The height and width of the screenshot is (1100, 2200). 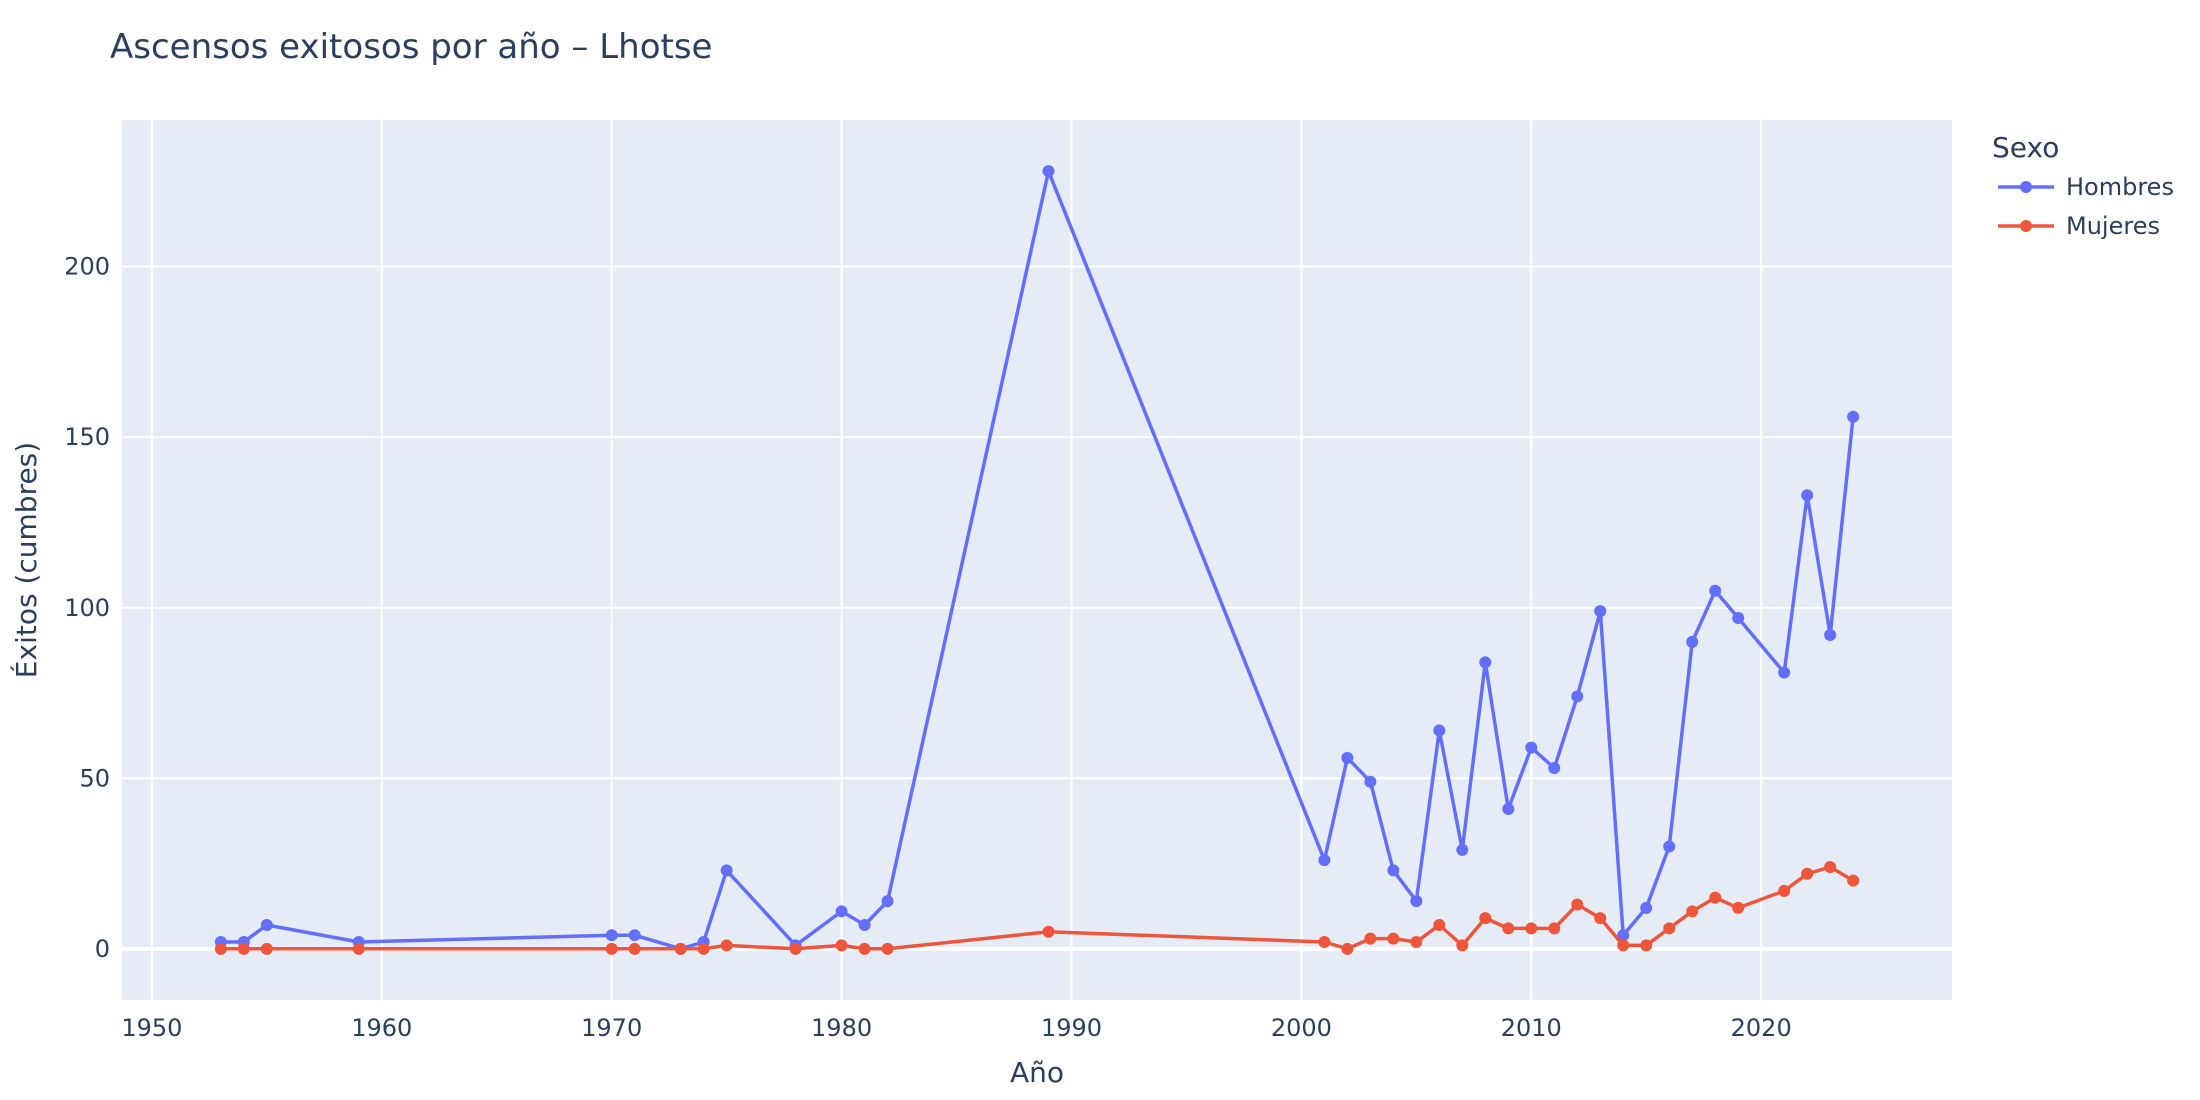 What do you see at coordinates (94, 778) in the screenshot?
I see `y-tick-label: 50` at bounding box center [94, 778].